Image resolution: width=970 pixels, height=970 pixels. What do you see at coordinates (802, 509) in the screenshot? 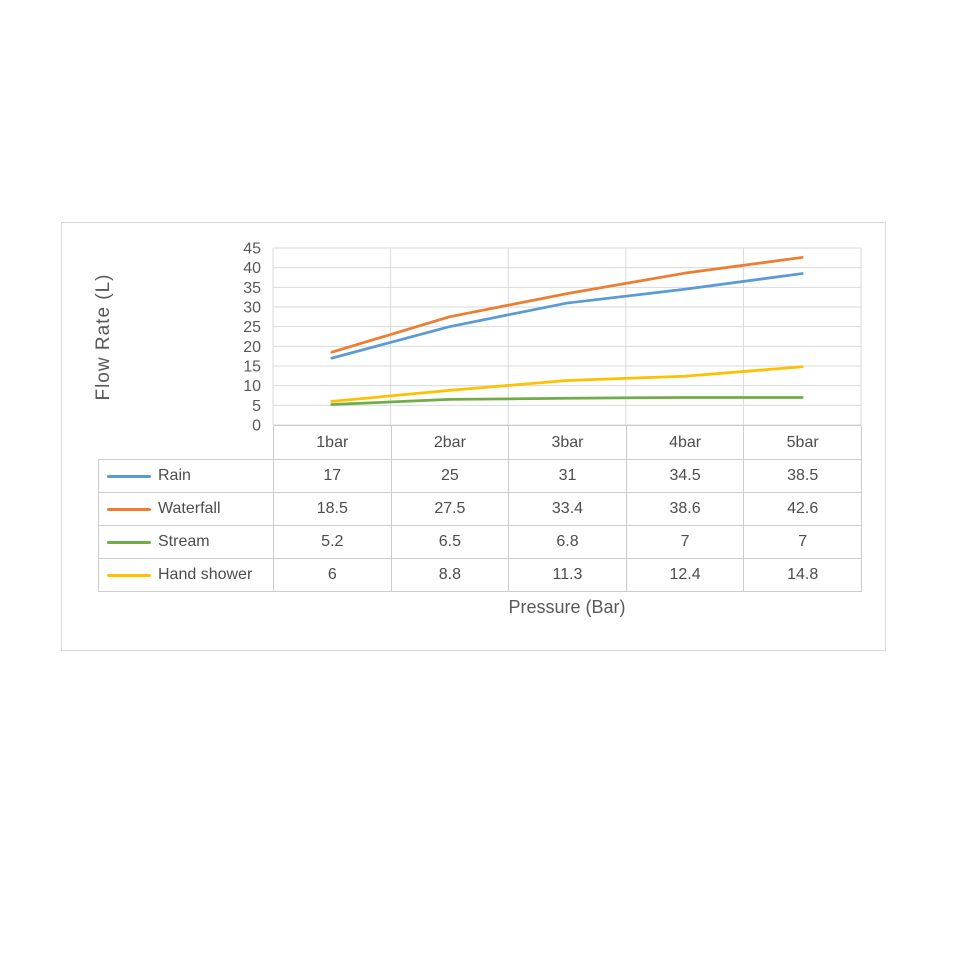
I see `value-cell: 42.6` at bounding box center [802, 509].